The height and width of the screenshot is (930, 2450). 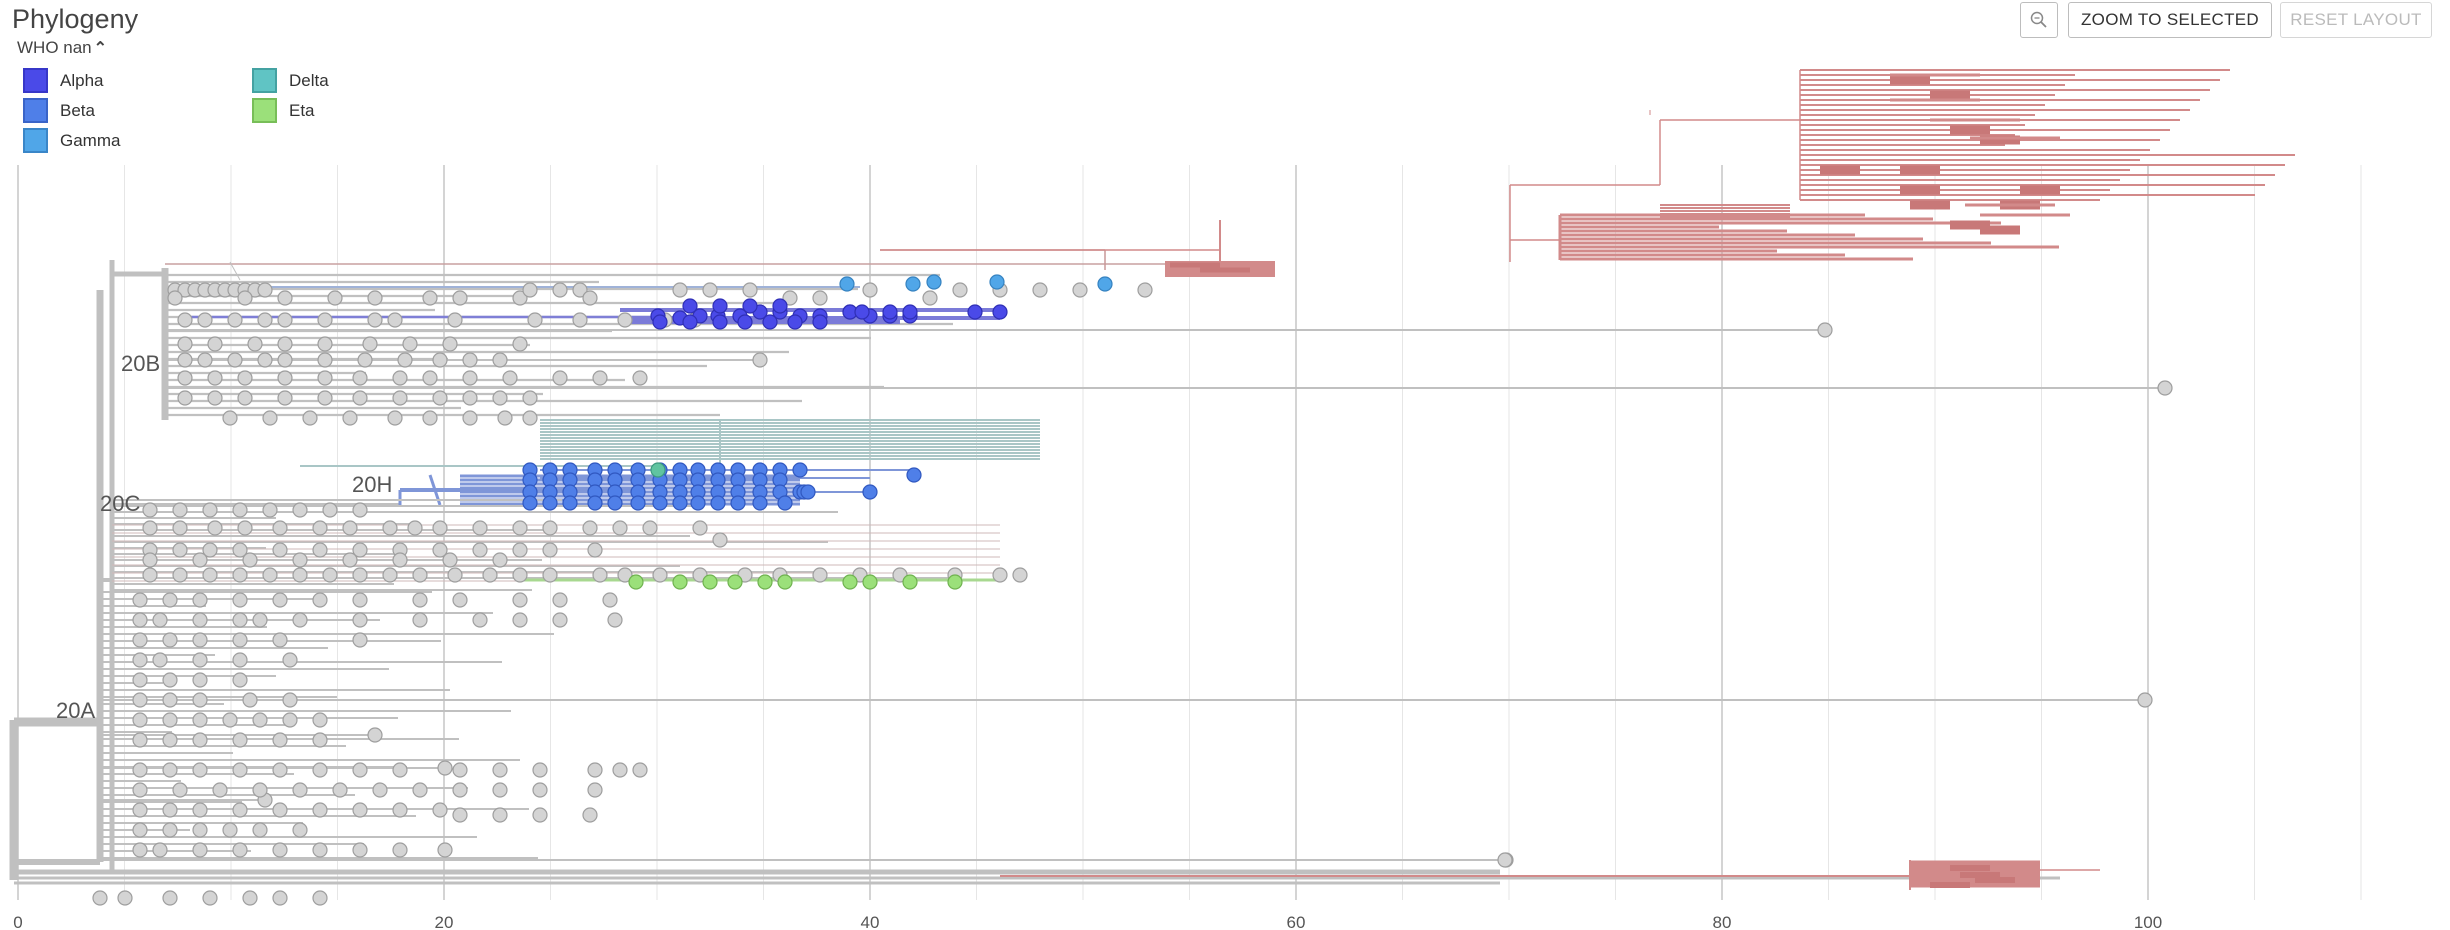 What do you see at coordinates (283, 110) in the screenshot?
I see `legend-item-eta: Eta` at bounding box center [283, 110].